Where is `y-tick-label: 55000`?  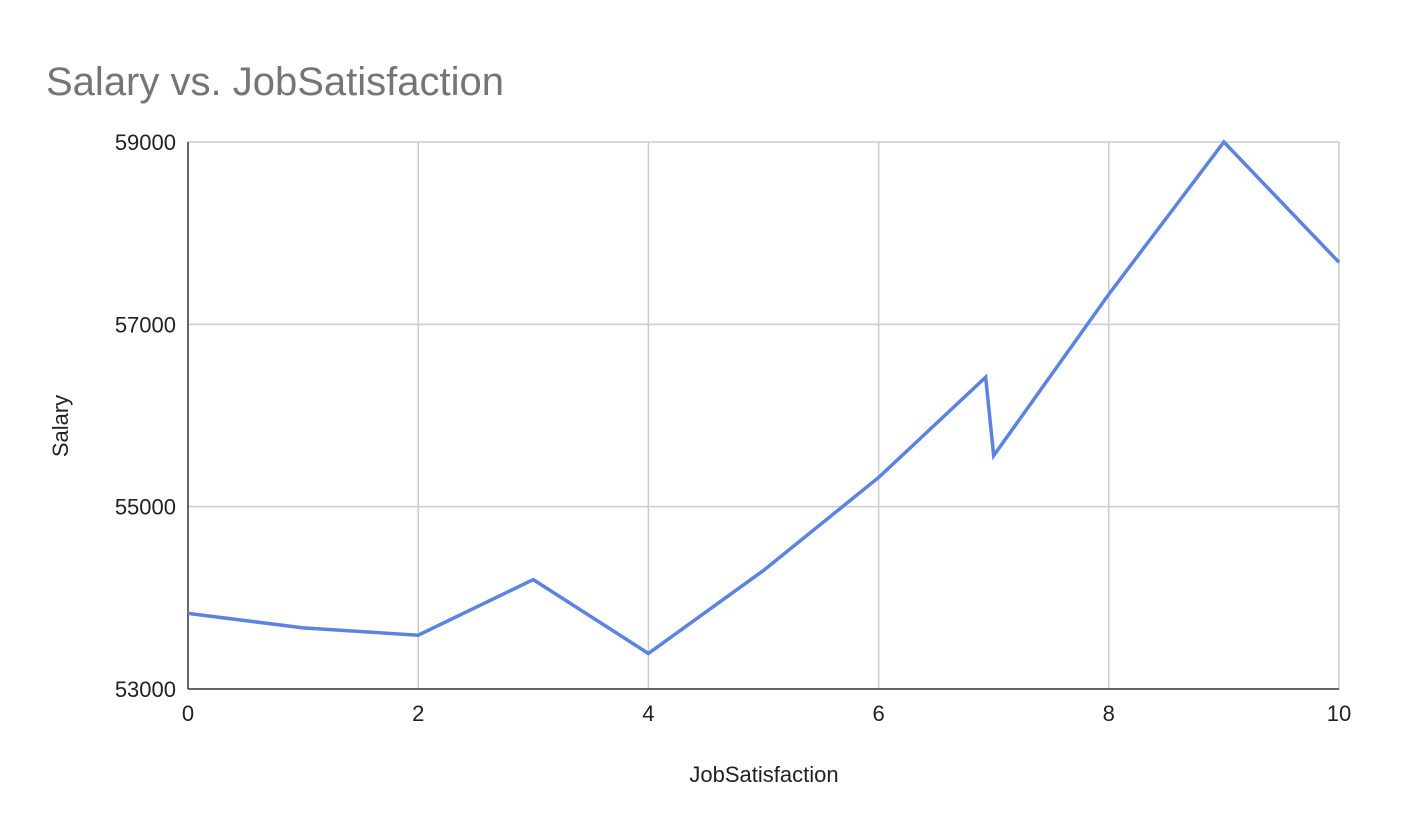 y-tick-label: 55000 is located at coordinates (145, 507).